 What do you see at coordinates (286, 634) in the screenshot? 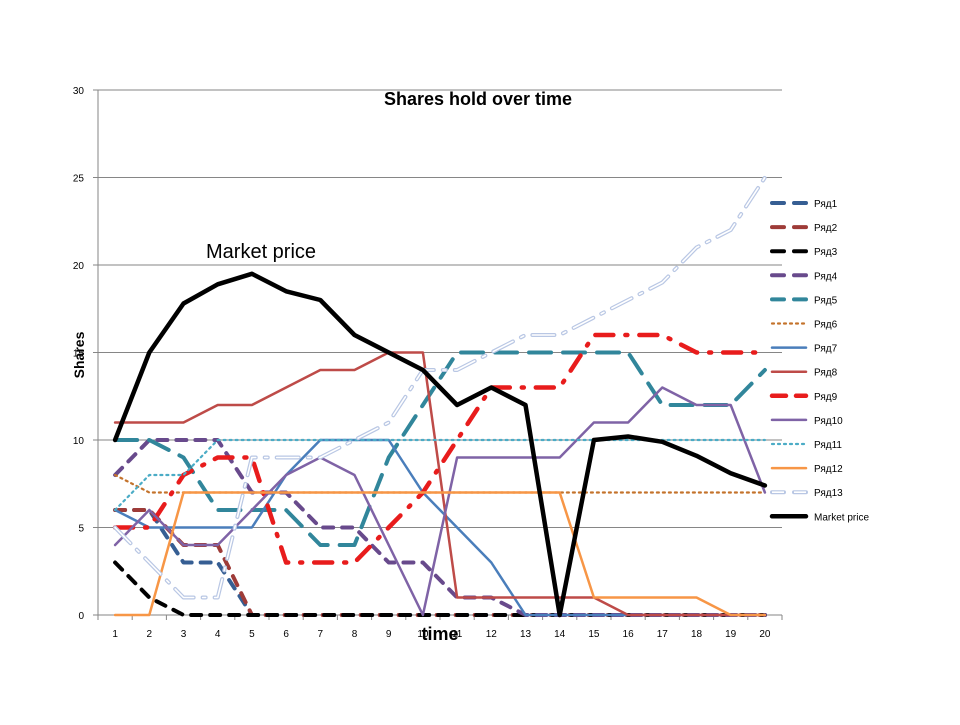
I see `x-tick-label: 6` at bounding box center [286, 634].